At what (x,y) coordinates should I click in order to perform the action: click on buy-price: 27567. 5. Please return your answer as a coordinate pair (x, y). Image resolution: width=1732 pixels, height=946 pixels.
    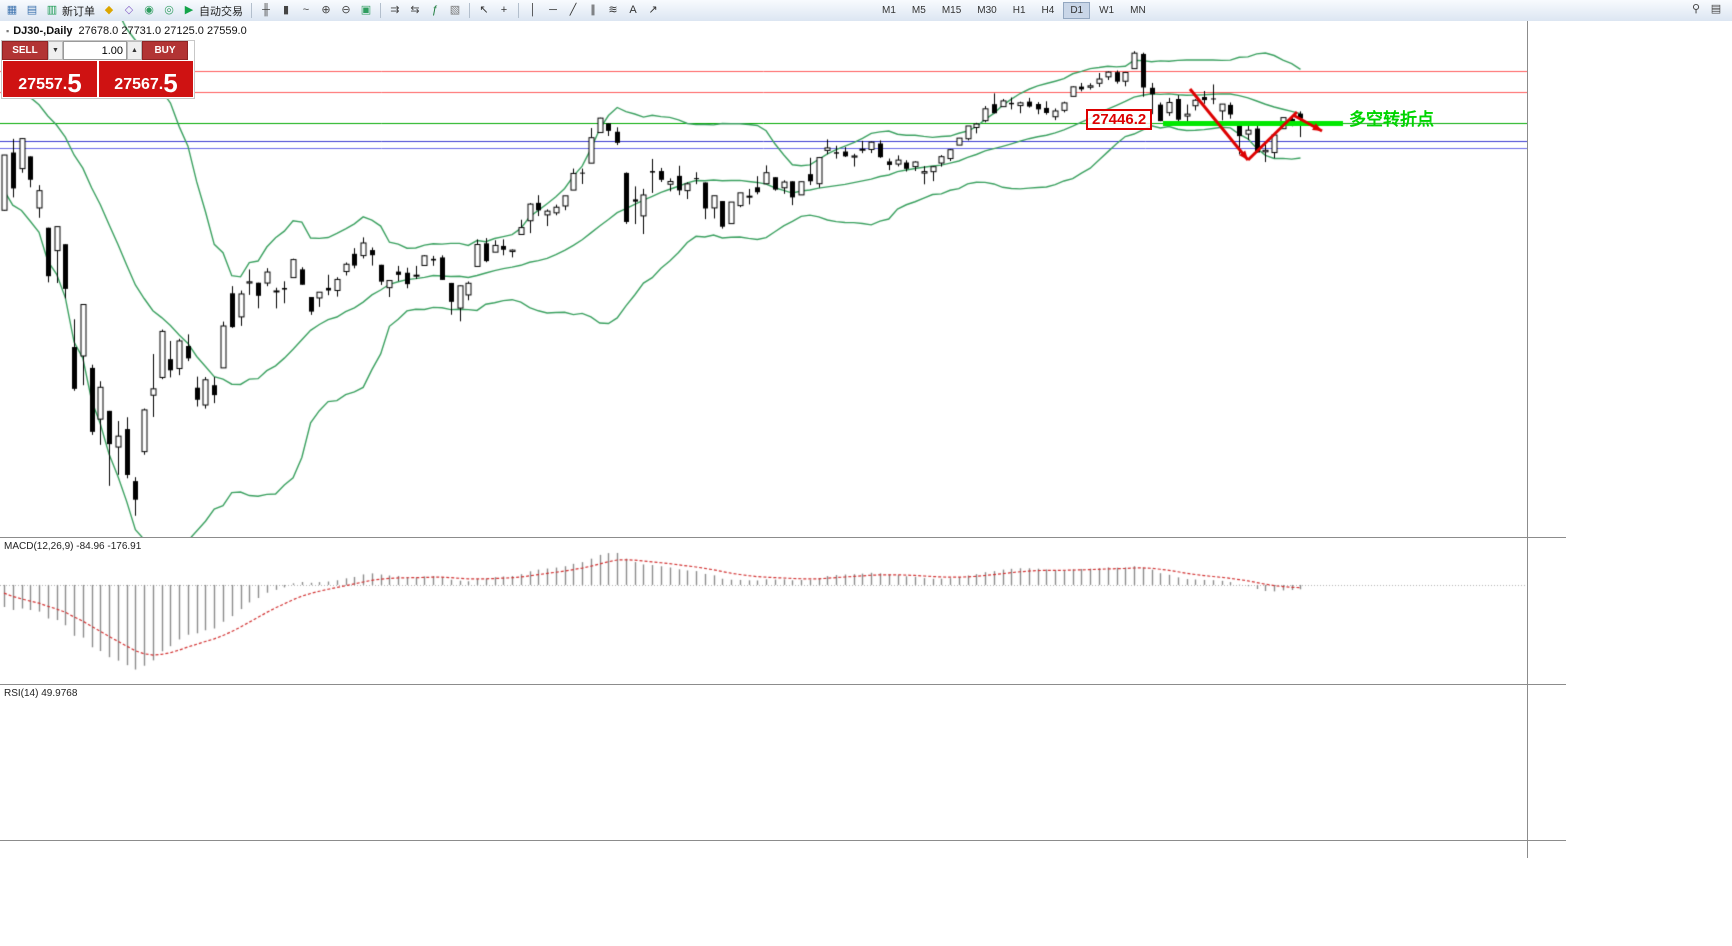
    Looking at the image, I should click on (146, 79).